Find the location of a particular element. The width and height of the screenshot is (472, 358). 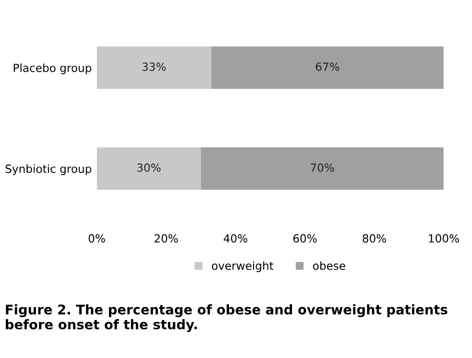

x-tick-label: 40% is located at coordinates (236, 238).